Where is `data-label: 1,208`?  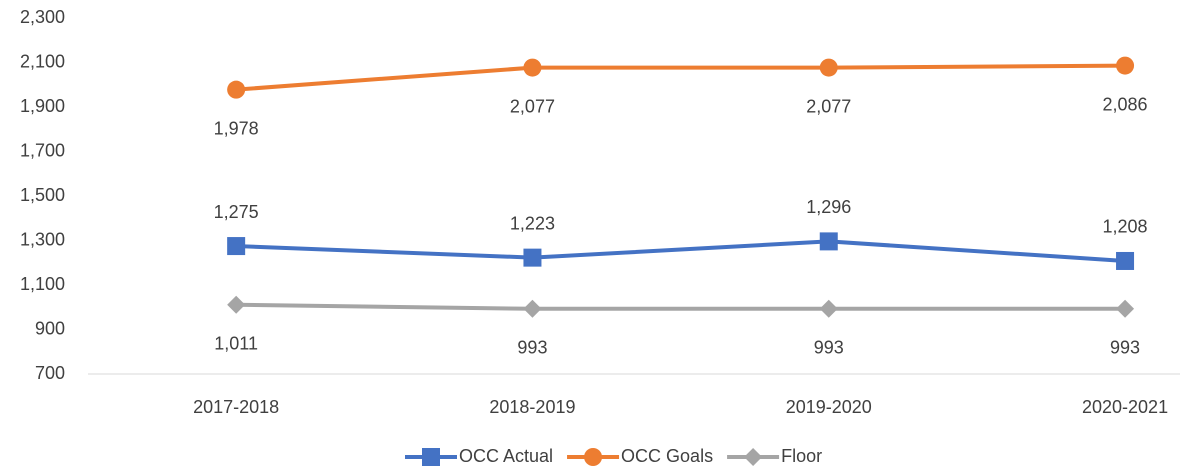
data-label: 1,208 is located at coordinates (1125, 227).